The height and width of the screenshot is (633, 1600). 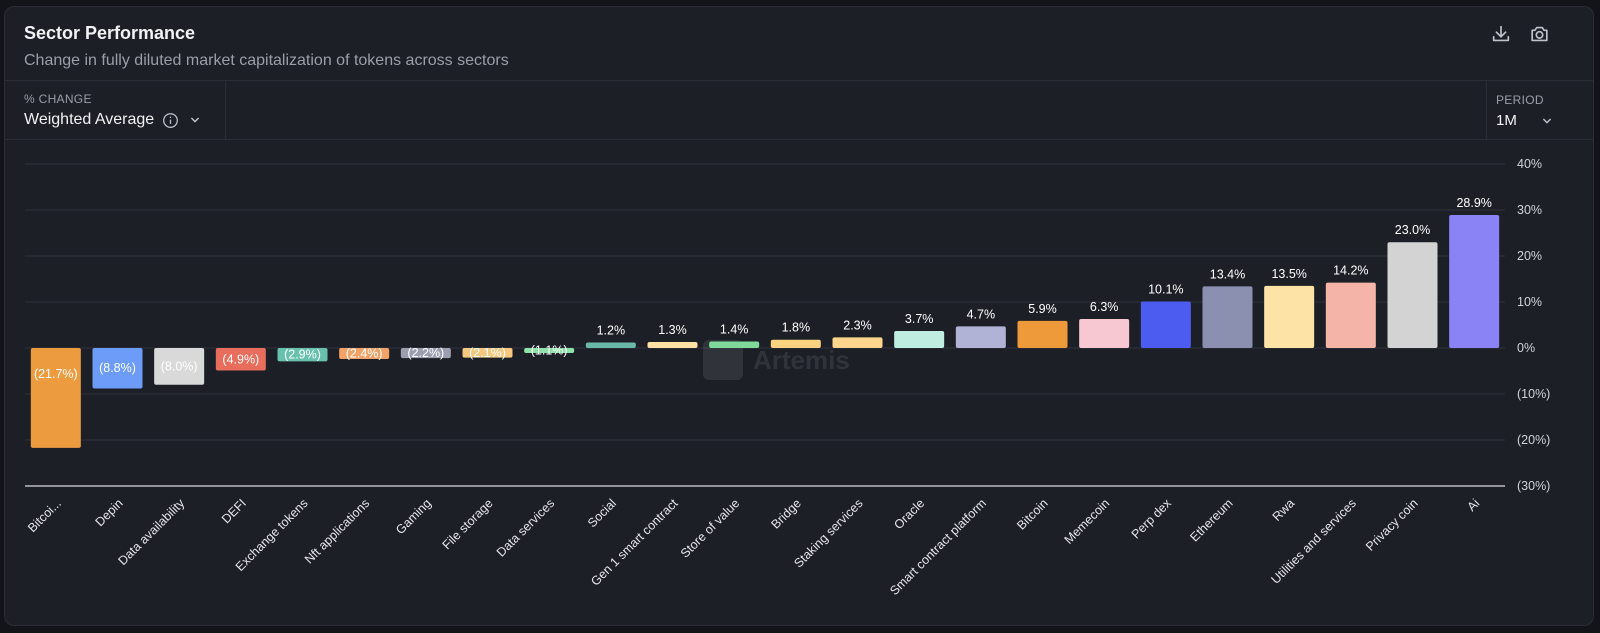 I want to click on x-tick-label: Ethereum, so click(x=1211, y=520).